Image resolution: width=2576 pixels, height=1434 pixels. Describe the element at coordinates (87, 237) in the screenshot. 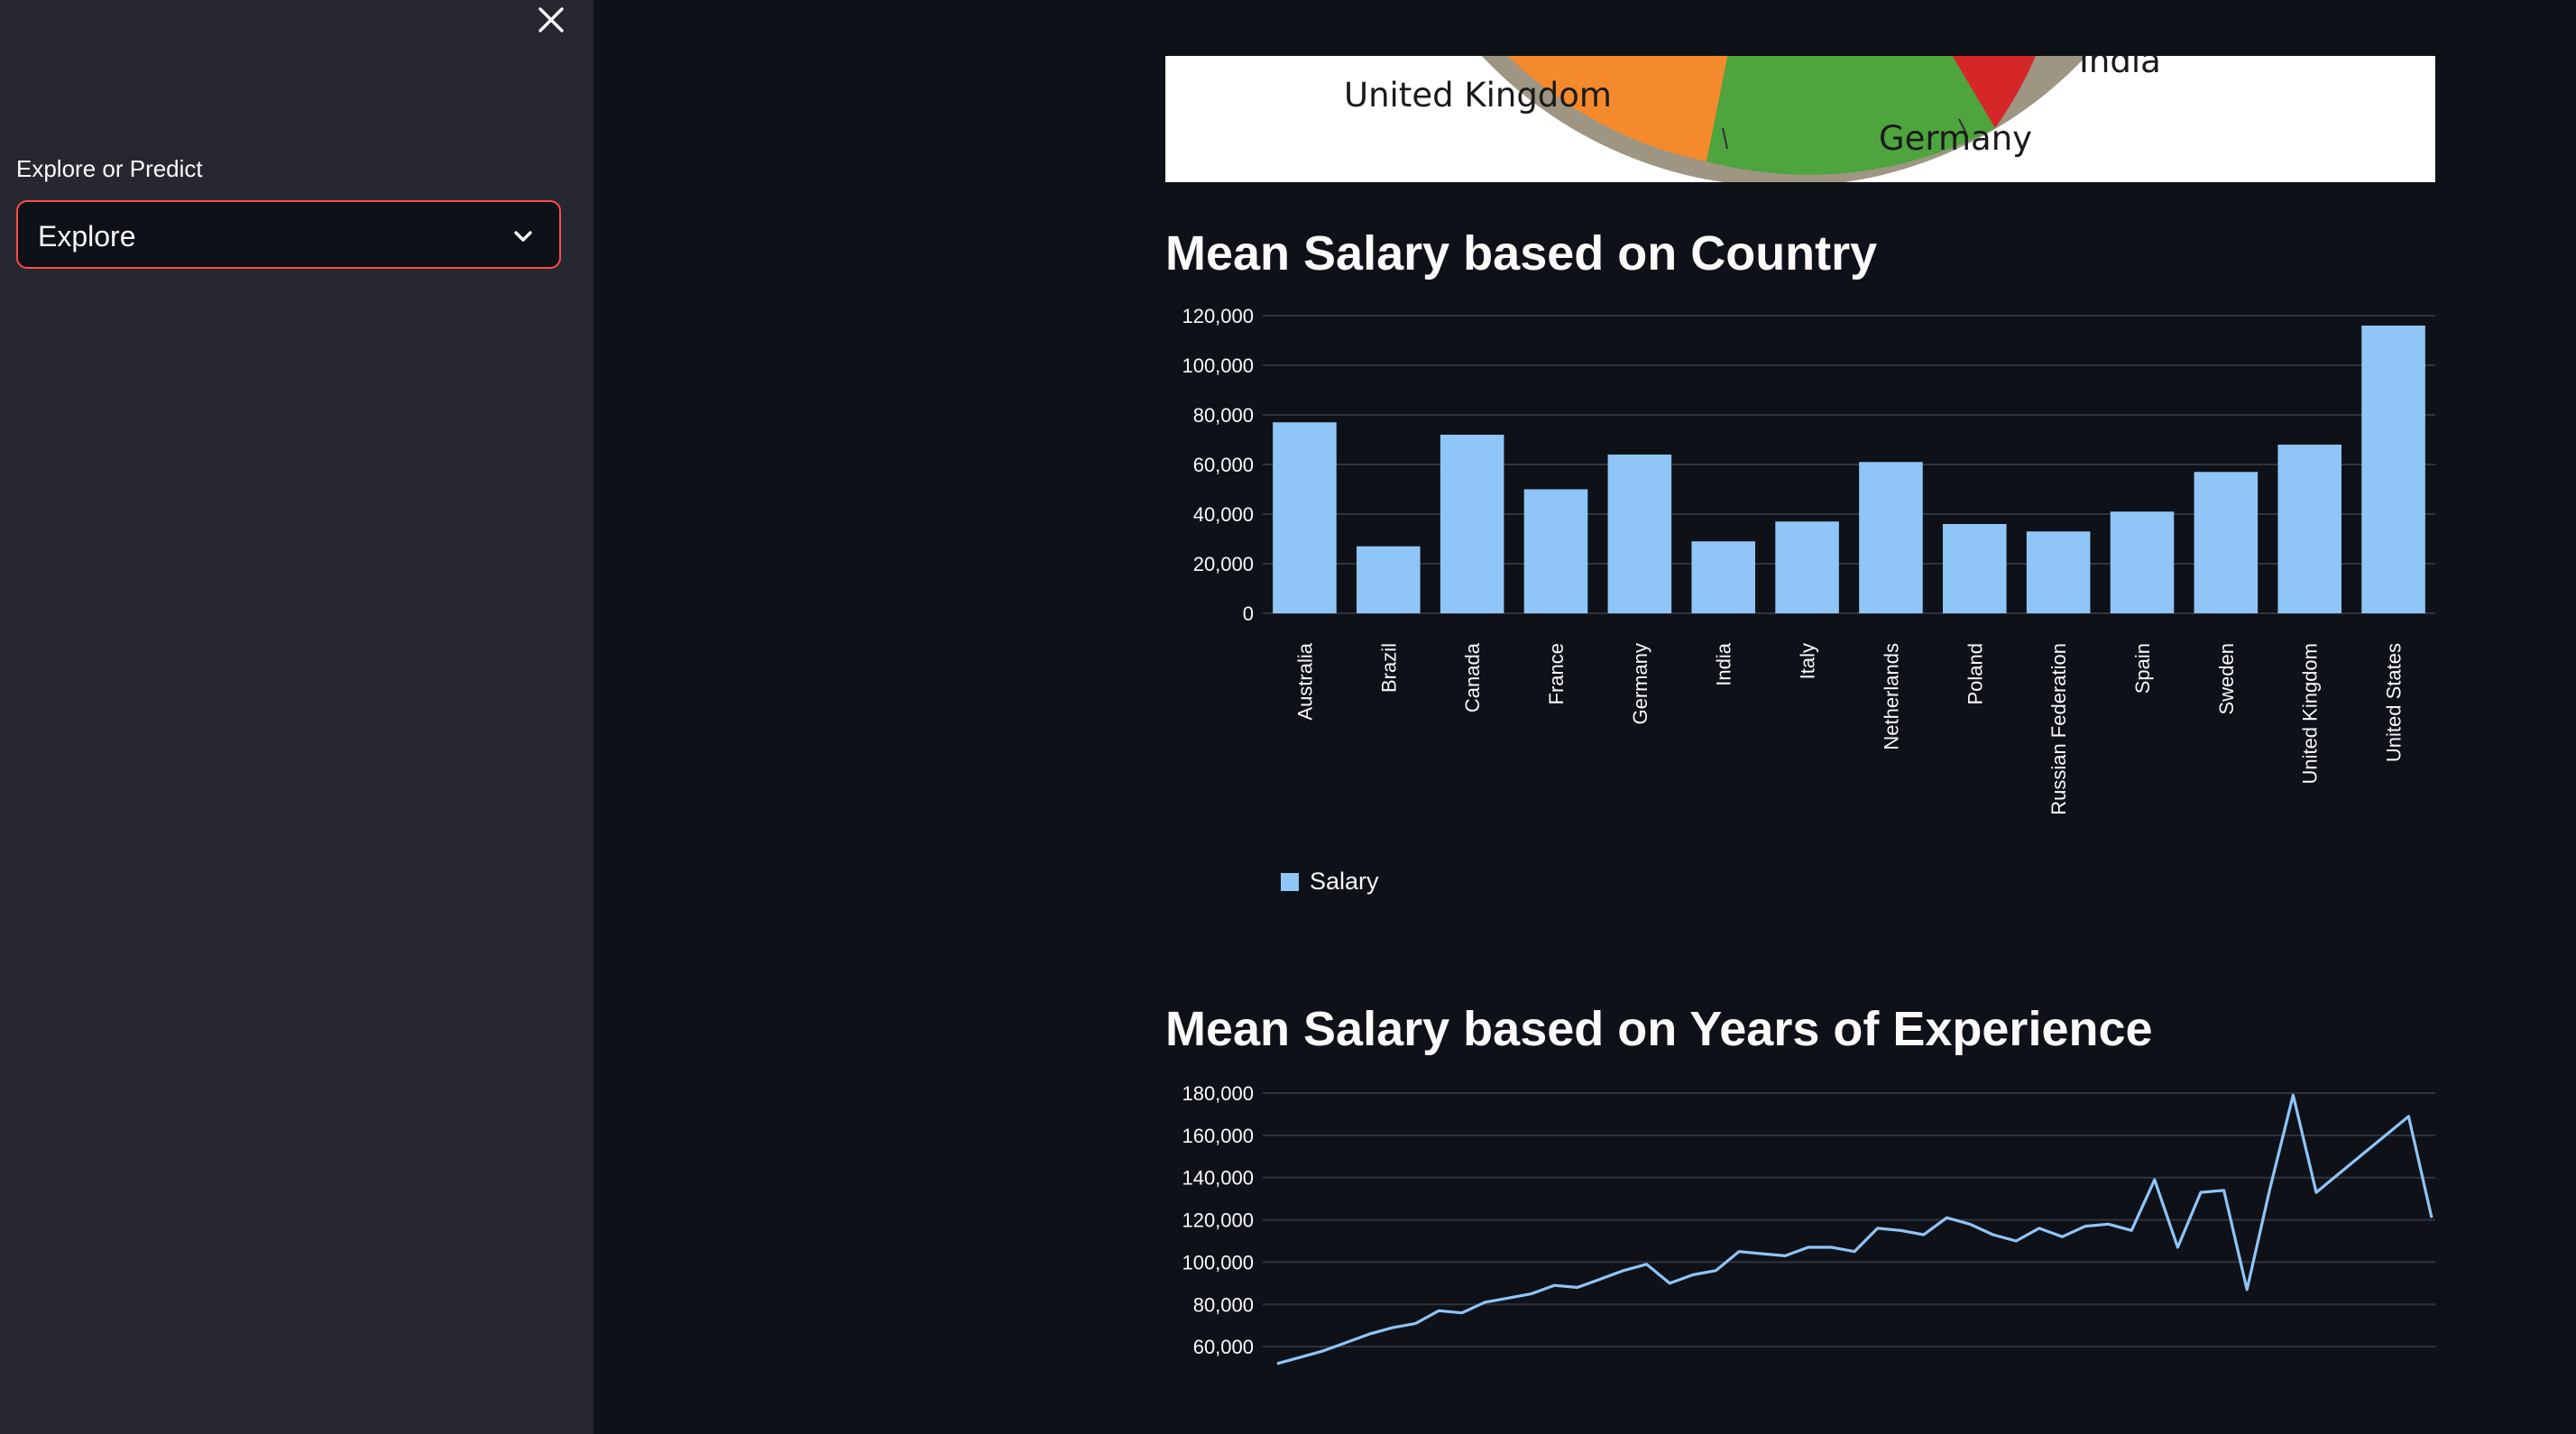

I see `select-value: Explore` at that location.